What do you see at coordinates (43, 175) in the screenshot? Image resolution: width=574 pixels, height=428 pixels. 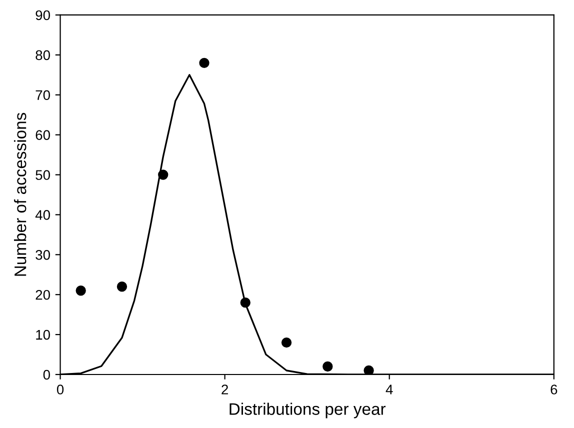 I see `y-tick-label: 50` at bounding box center [43, 175].